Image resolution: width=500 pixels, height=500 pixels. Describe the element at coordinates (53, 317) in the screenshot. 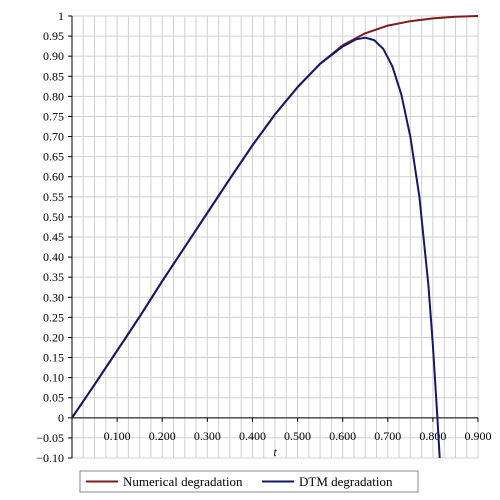

I see `y-tick-label: 0.25` at that location.